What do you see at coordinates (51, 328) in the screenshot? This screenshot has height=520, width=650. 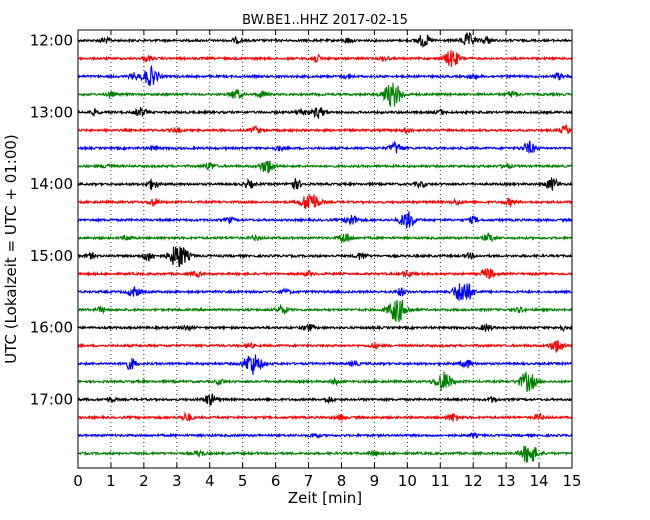 I see `y-tick-label-4: 16:00` at bounding box center [51, 328].